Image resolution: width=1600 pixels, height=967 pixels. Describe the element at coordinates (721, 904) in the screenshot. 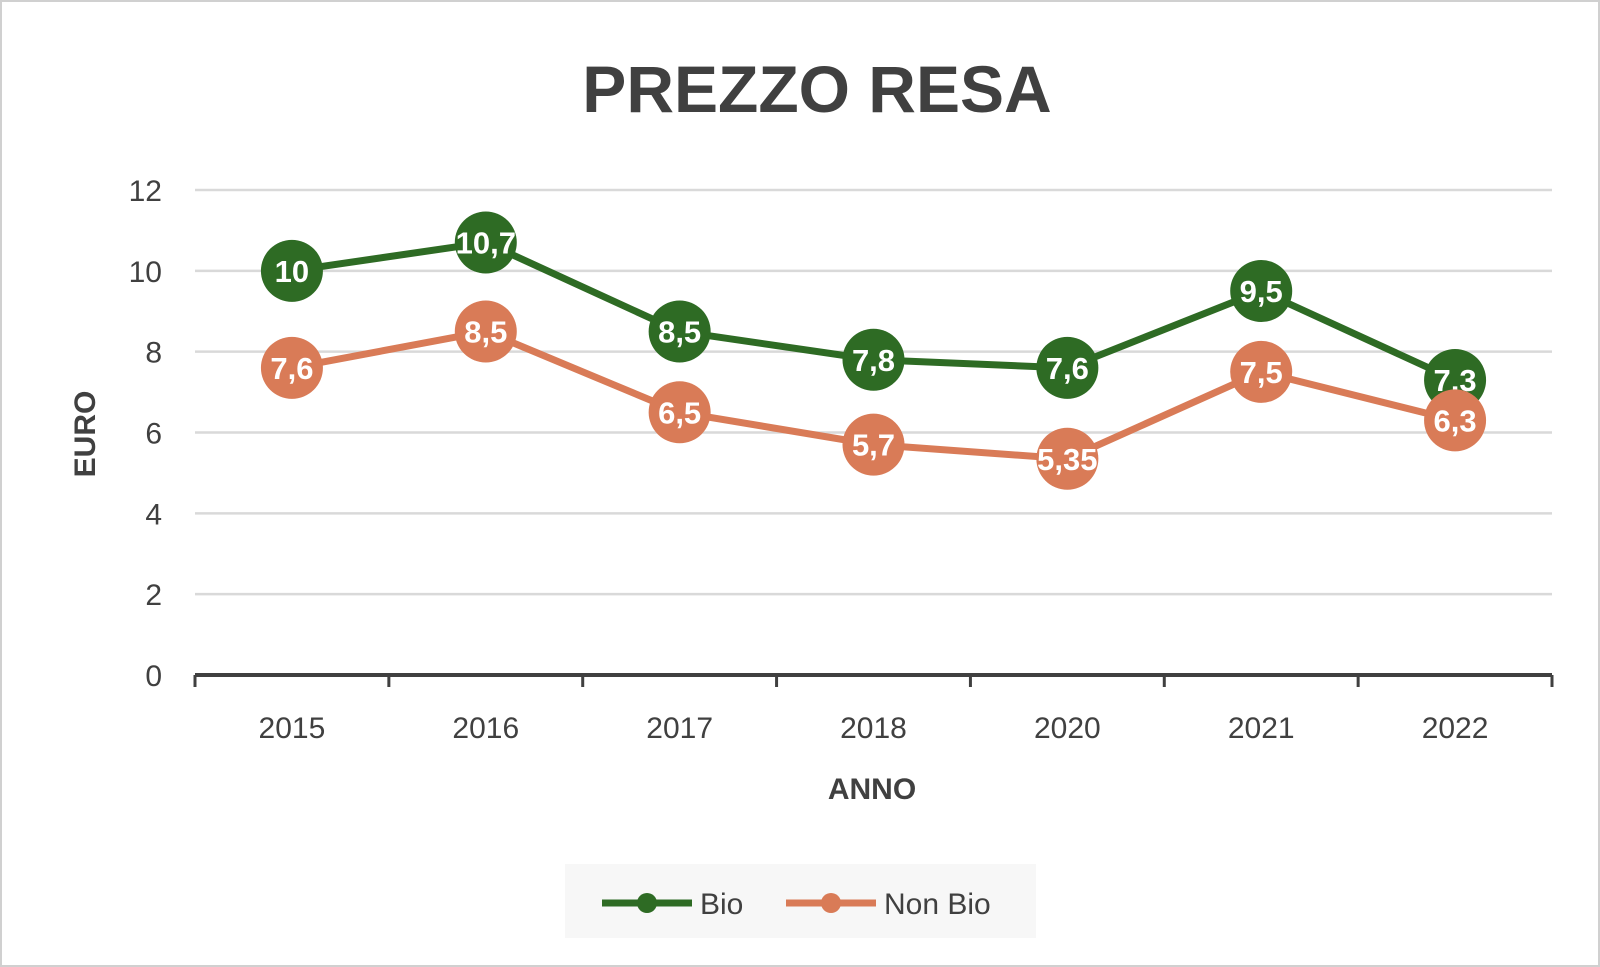

I see `legend-label: Bio` at that location.